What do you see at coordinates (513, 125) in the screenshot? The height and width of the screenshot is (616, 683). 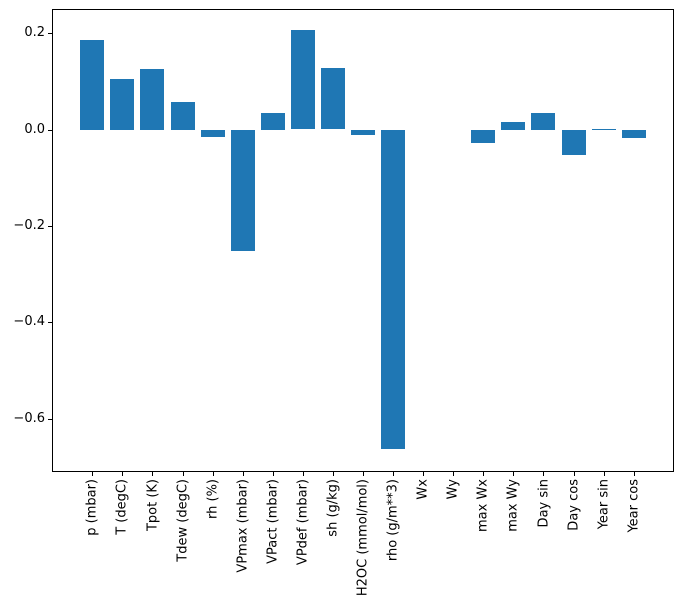 I see `bar-max-wy` at bounding box center [513, 125].